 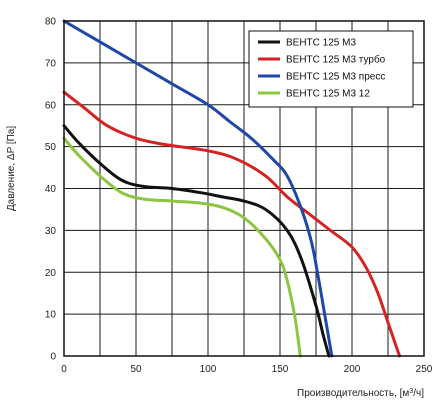 I want to click on x-tick-label: 50, so click(x=136, y=369).